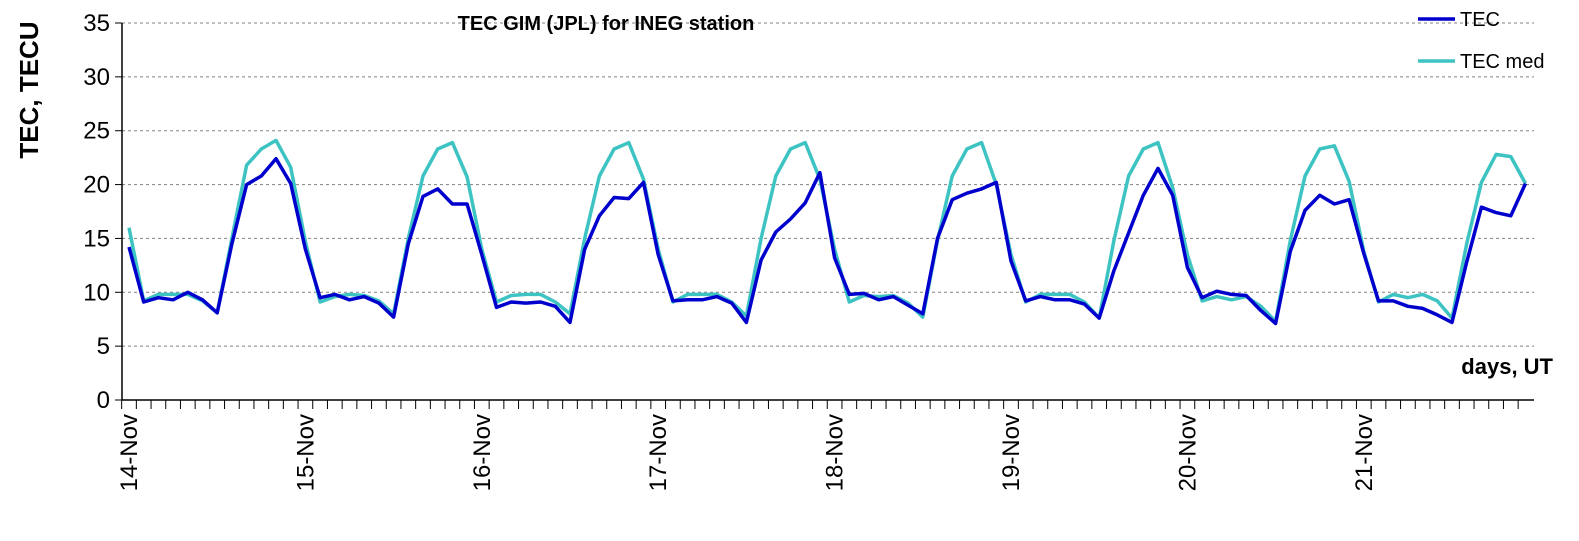  I want to click on x-tick-label: 19-Nov, so click(1011, 452).